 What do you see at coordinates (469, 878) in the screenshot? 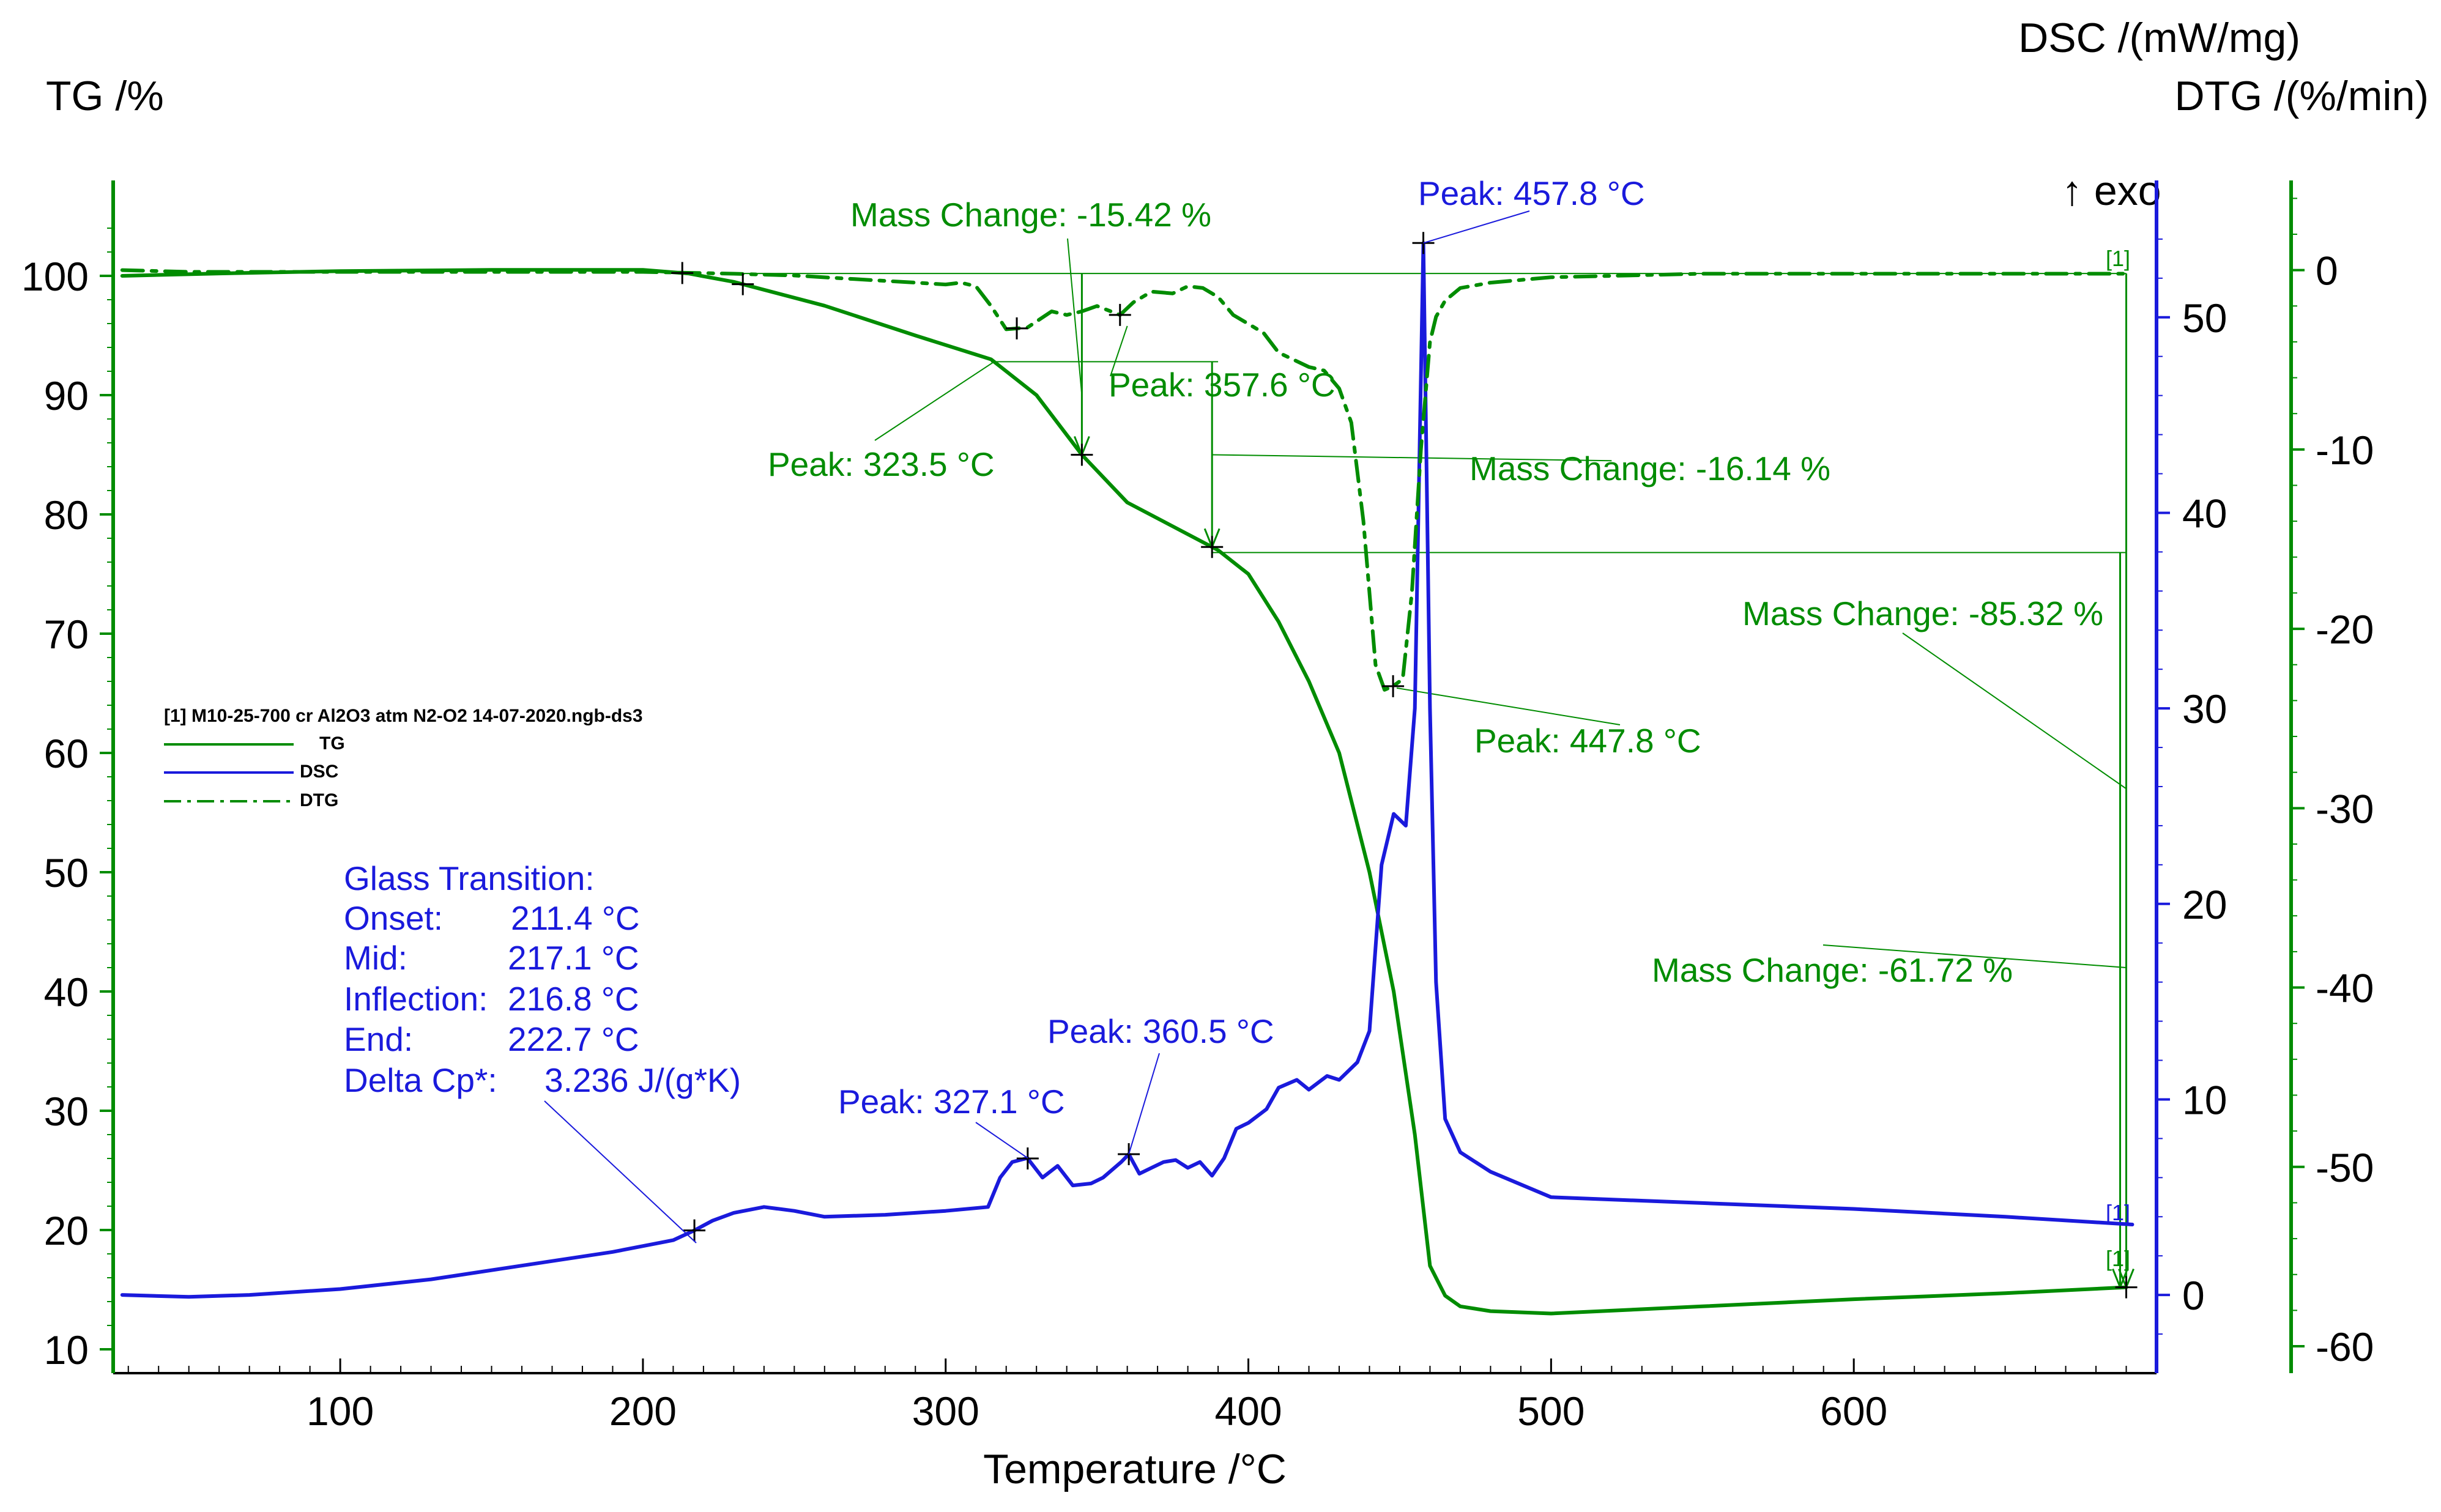
I see `glass-transition-title: Glass Transition:` at bounding box center [469, 878].